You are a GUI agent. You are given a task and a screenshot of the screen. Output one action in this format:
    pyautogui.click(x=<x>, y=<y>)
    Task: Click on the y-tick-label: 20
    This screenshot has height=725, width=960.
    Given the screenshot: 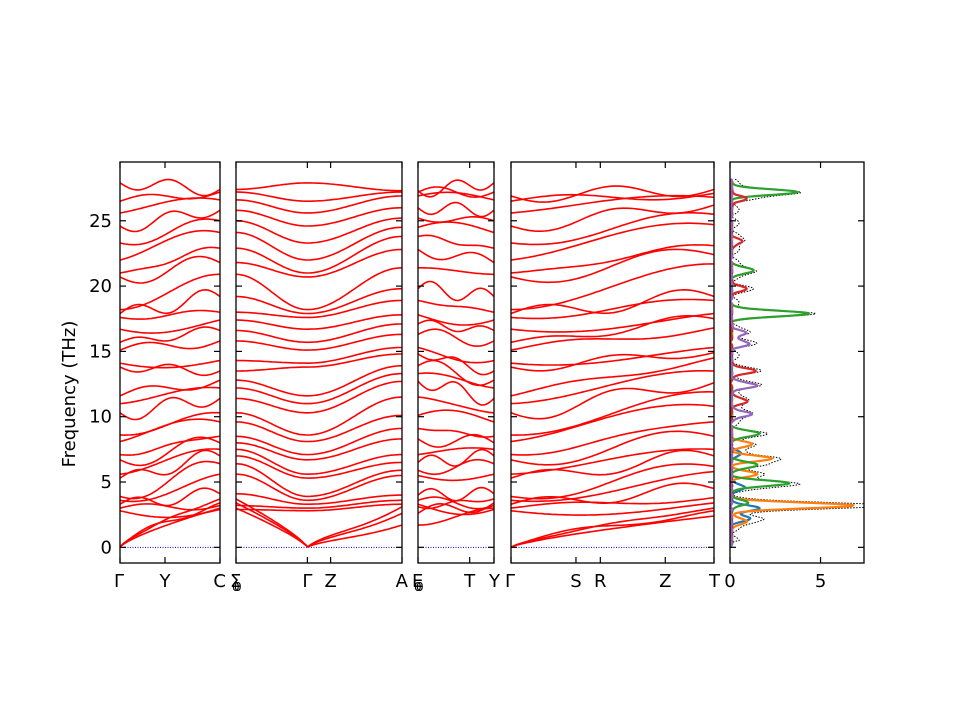 What is the action you would take?
    pyautogui.click(x=100, y=286)
    